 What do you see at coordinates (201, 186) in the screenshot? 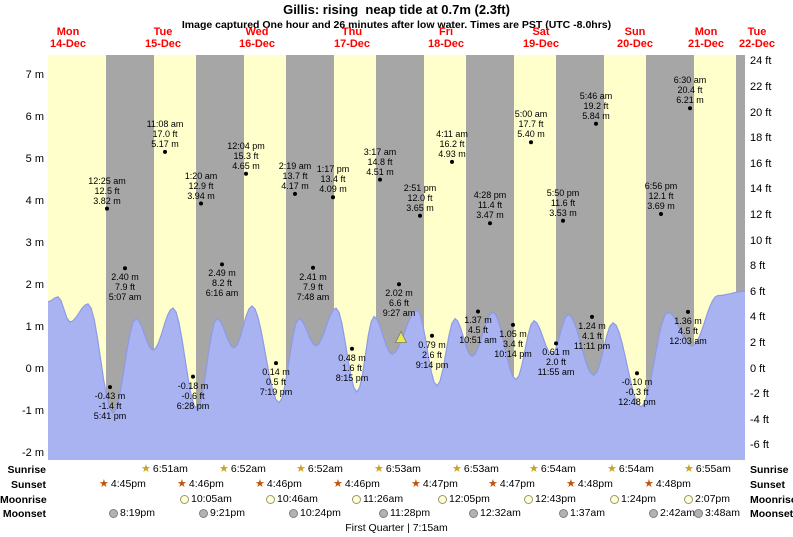
I see `tide-event-label: 1:20 am 12.9 ft 3.94 m` at bounding box center [201, 186].